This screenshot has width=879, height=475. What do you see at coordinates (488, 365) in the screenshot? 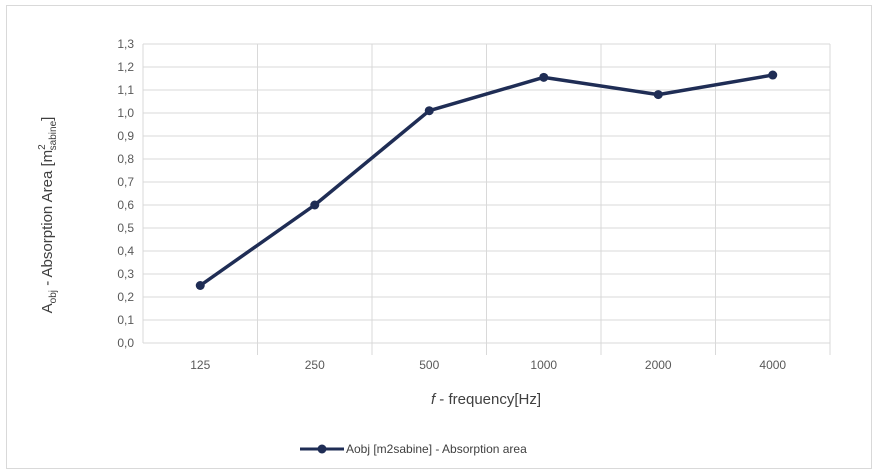
I see `x-tick-labels: 125 250 500 1000 2000 4000` at bounding box center [488, 365].